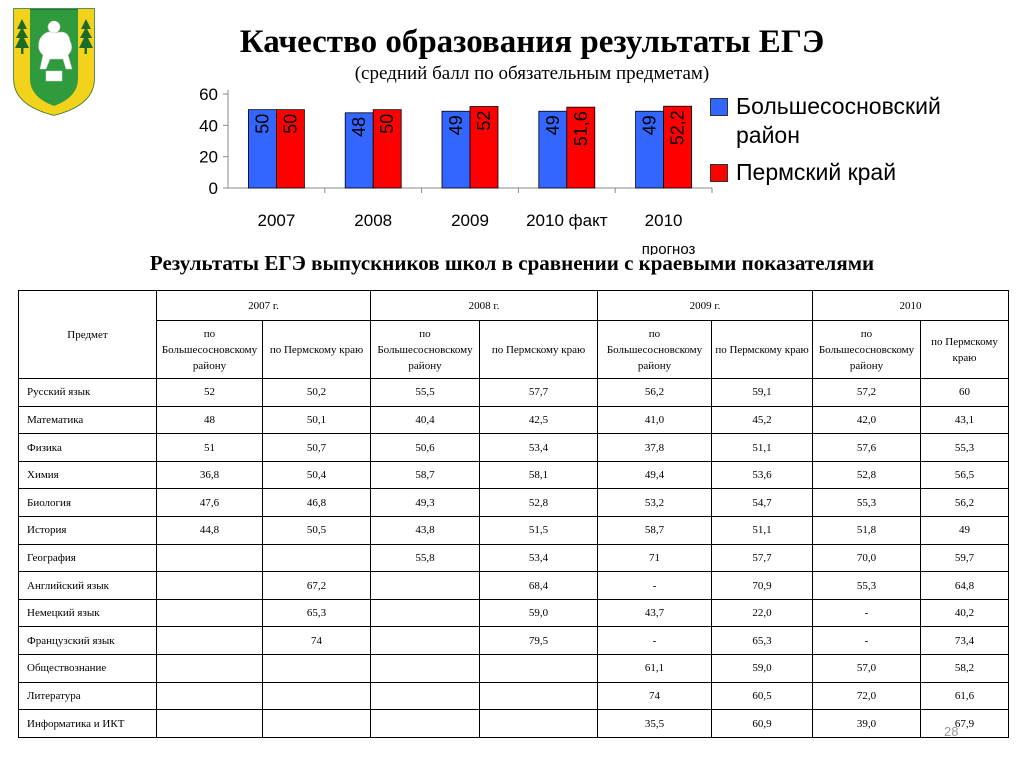 This screenshot has height=768, width=1024. I want to click on subject-cell: Физика, so click(87, 447).